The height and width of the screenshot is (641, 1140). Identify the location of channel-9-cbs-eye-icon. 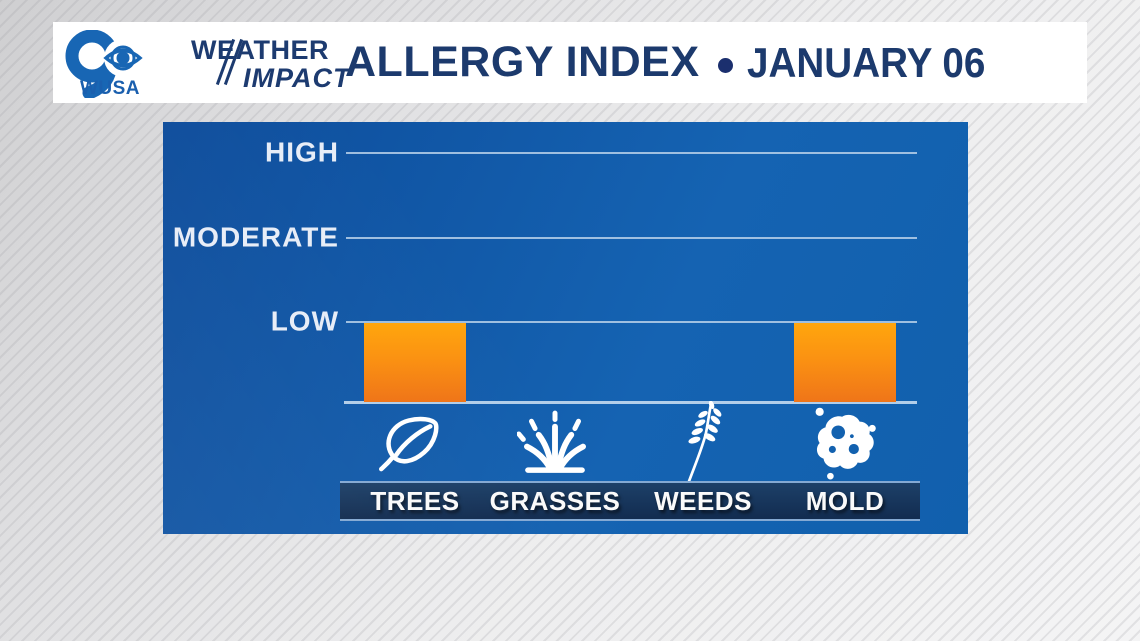
(104, 64).